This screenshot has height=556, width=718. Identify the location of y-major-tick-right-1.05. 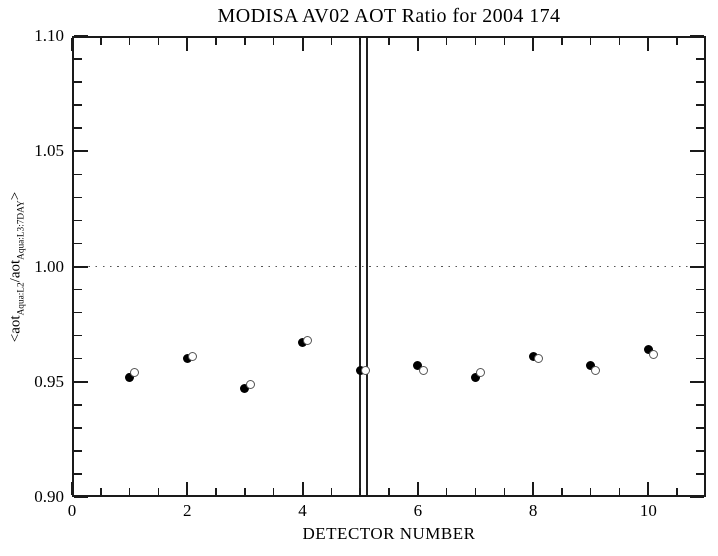
(697, 151).